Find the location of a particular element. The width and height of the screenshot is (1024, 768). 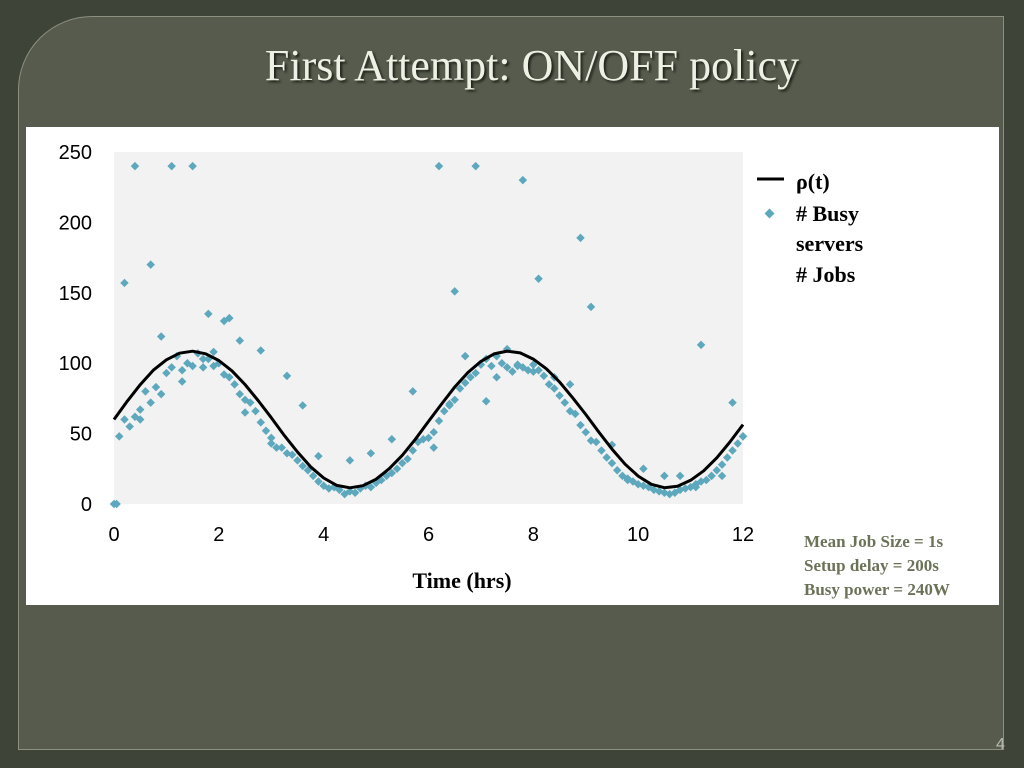

y-axis: 0 50 100 150 200 250 is located at coordinates (75, 329).